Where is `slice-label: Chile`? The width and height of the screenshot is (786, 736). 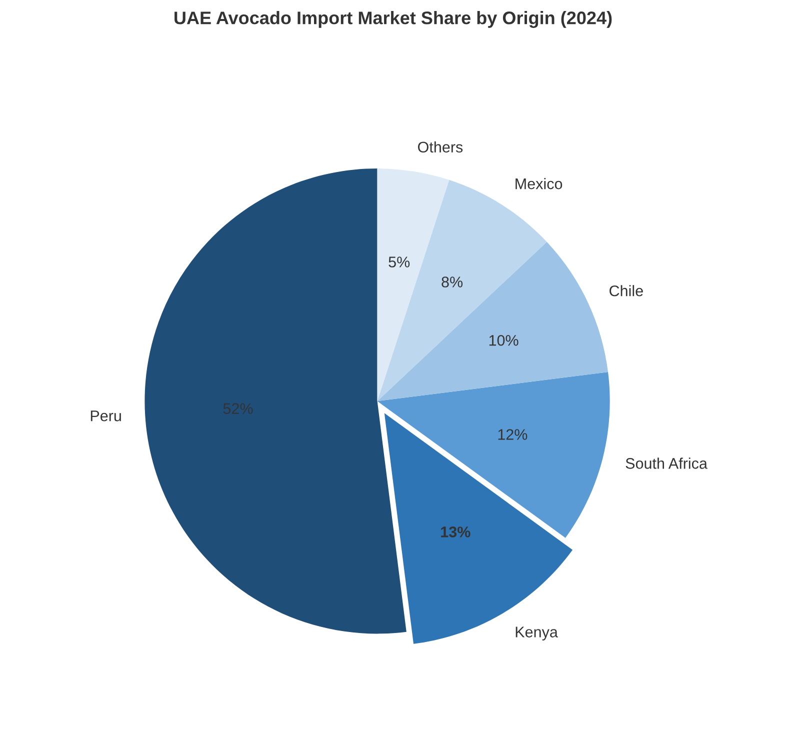 slice-label: Chile is located at coordinates (626, 290).